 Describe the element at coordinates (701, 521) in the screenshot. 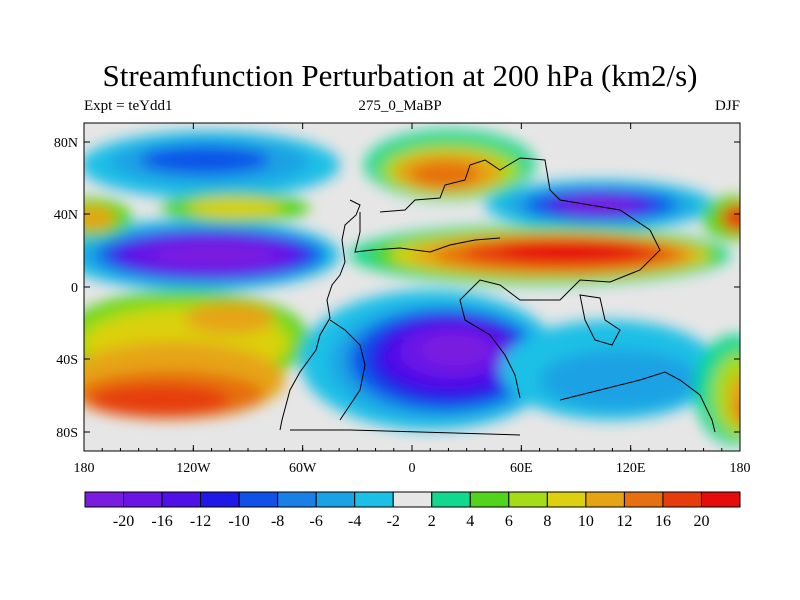

I see `colorbar-label: 20` at that location.